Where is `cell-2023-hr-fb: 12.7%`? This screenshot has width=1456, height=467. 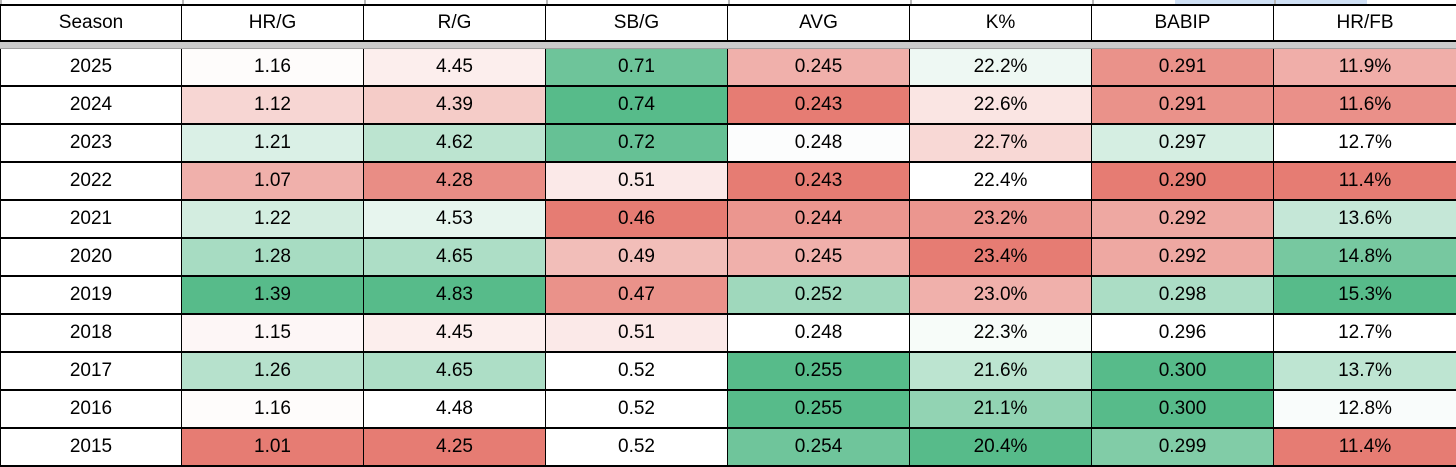 cell-2023-hr-fb: 12.7% is located at coordinates (1365, 143).